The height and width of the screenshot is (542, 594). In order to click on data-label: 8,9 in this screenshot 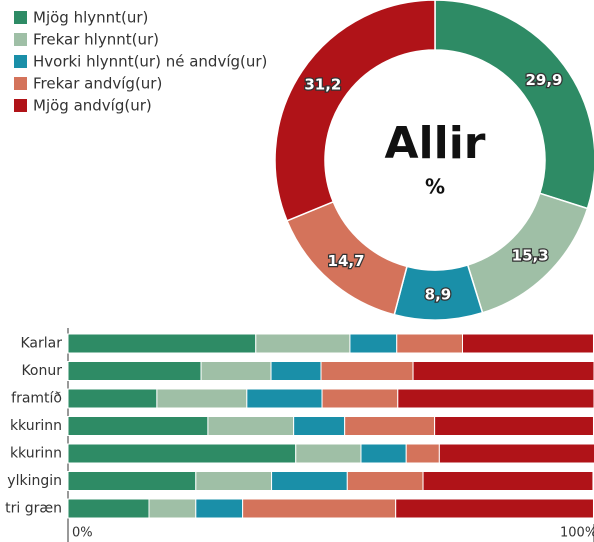, I will do `click(438, 294)`.